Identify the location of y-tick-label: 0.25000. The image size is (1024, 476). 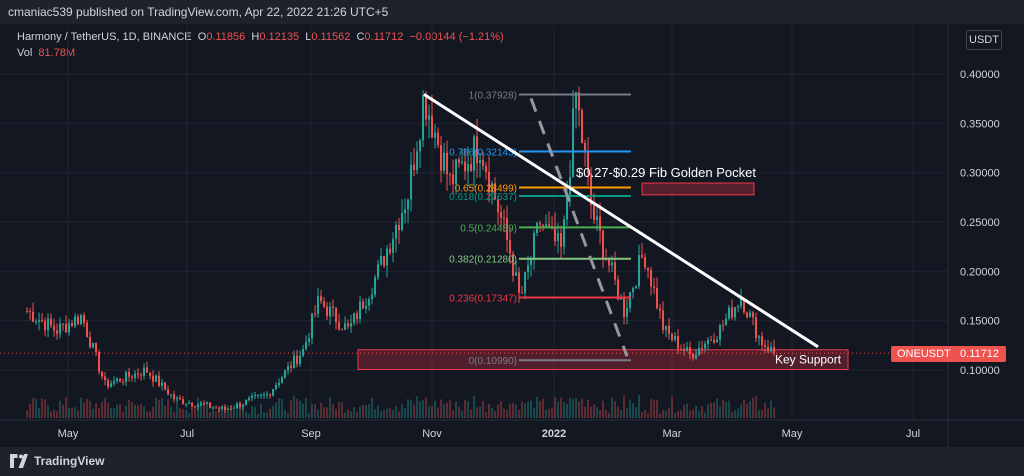
(980, 223).